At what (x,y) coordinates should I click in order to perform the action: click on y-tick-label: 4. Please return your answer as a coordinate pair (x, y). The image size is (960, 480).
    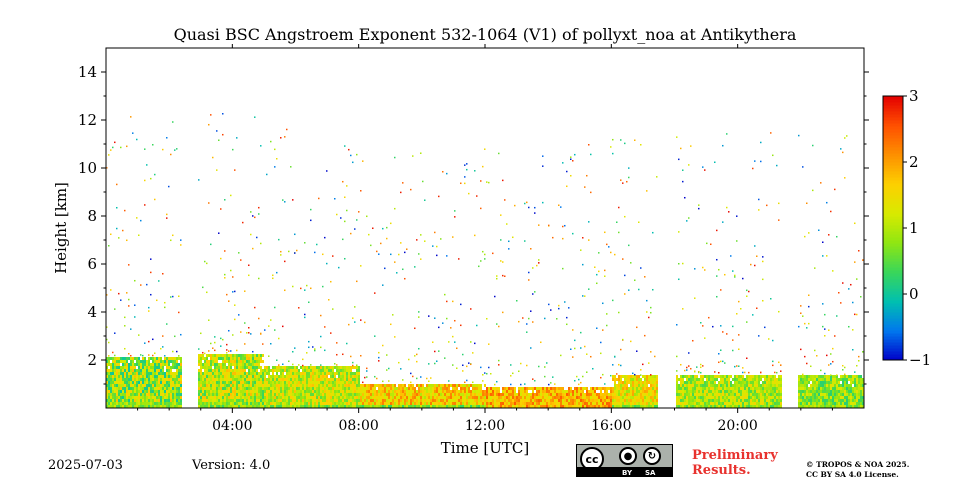
    Looking at the image, I should click on (92, 312).